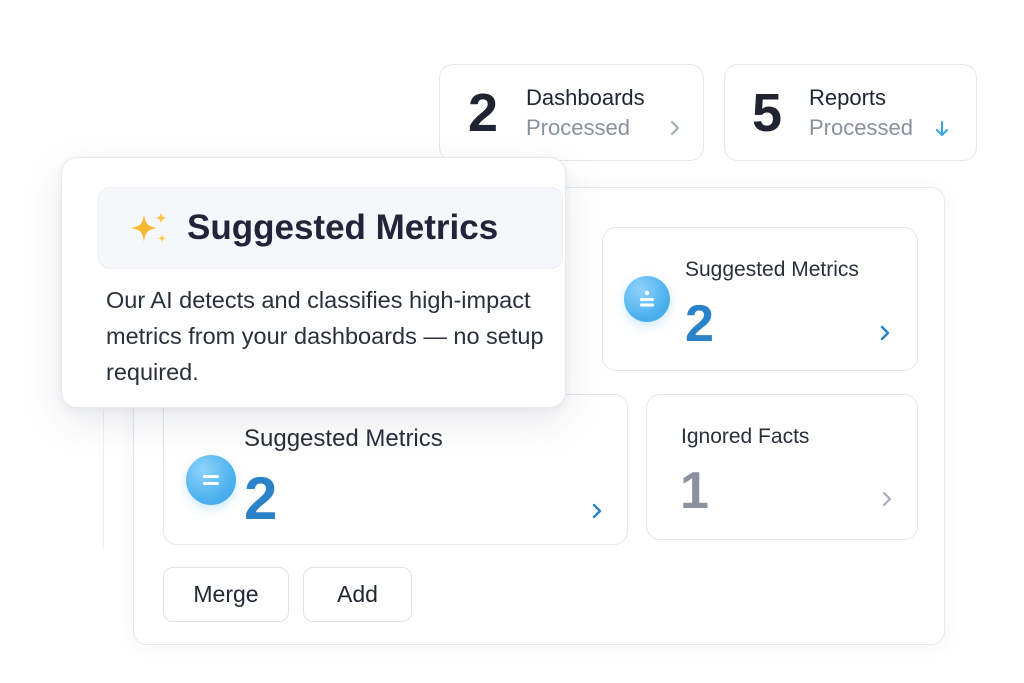 The height and width of the screenshot is (683, 1024). What do you see at coordinates (767, 112) in the screenshot?
I see `reports-count: 5` at bounding box center [767, 112].